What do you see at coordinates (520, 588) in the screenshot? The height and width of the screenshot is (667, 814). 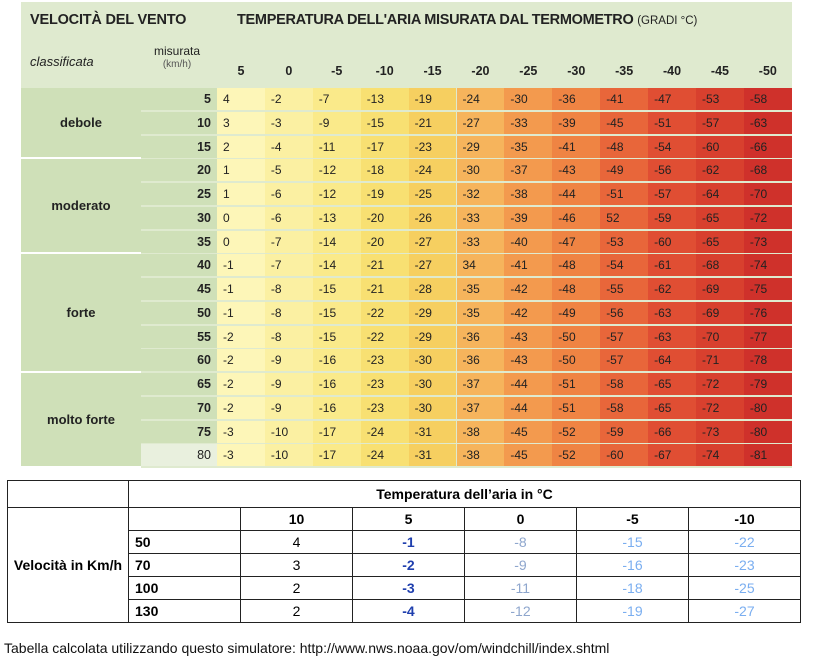 I see `value-cell: -11` at bounding box center [520, 588].